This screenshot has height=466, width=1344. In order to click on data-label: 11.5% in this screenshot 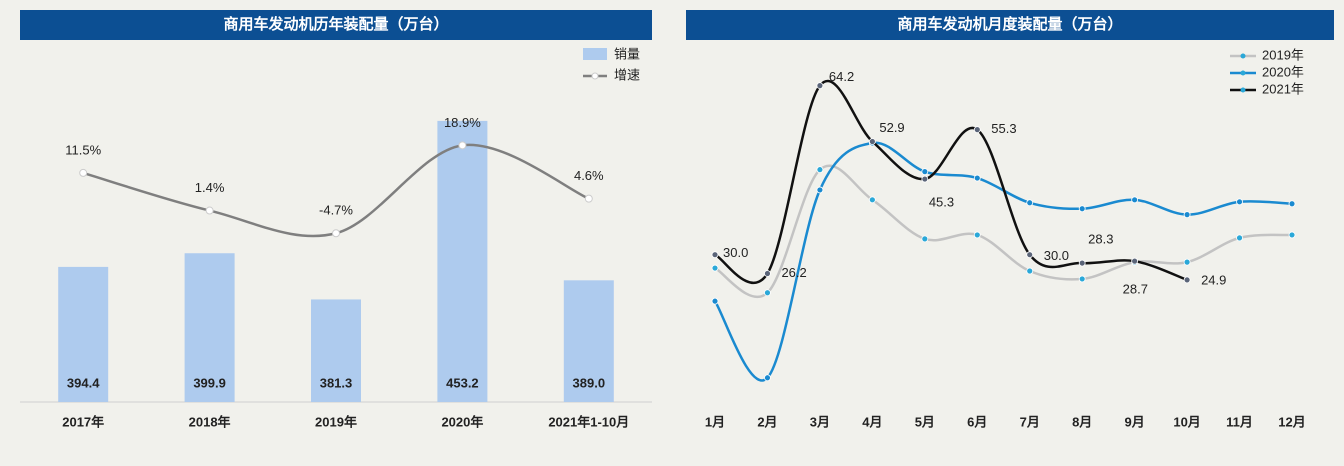, I will do `click(83, 149)`.